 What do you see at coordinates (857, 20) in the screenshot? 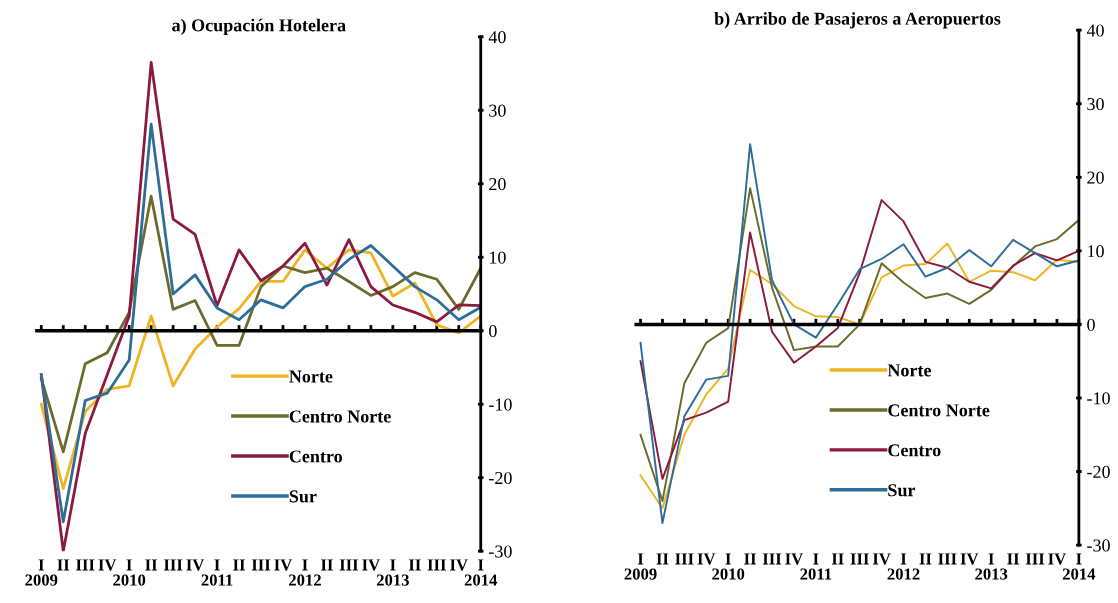
I see `chart-title: b) Arribo de Pasajeros a Aeropuertos` at bounding box center [857, 20].